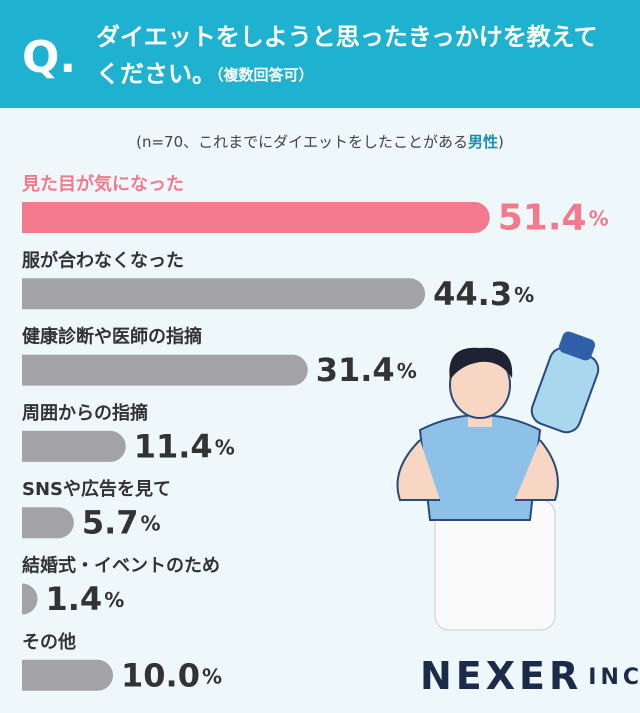 This screenshot has width=640, height=713. I want to click on value-number: 1.4, so click(74, 599).